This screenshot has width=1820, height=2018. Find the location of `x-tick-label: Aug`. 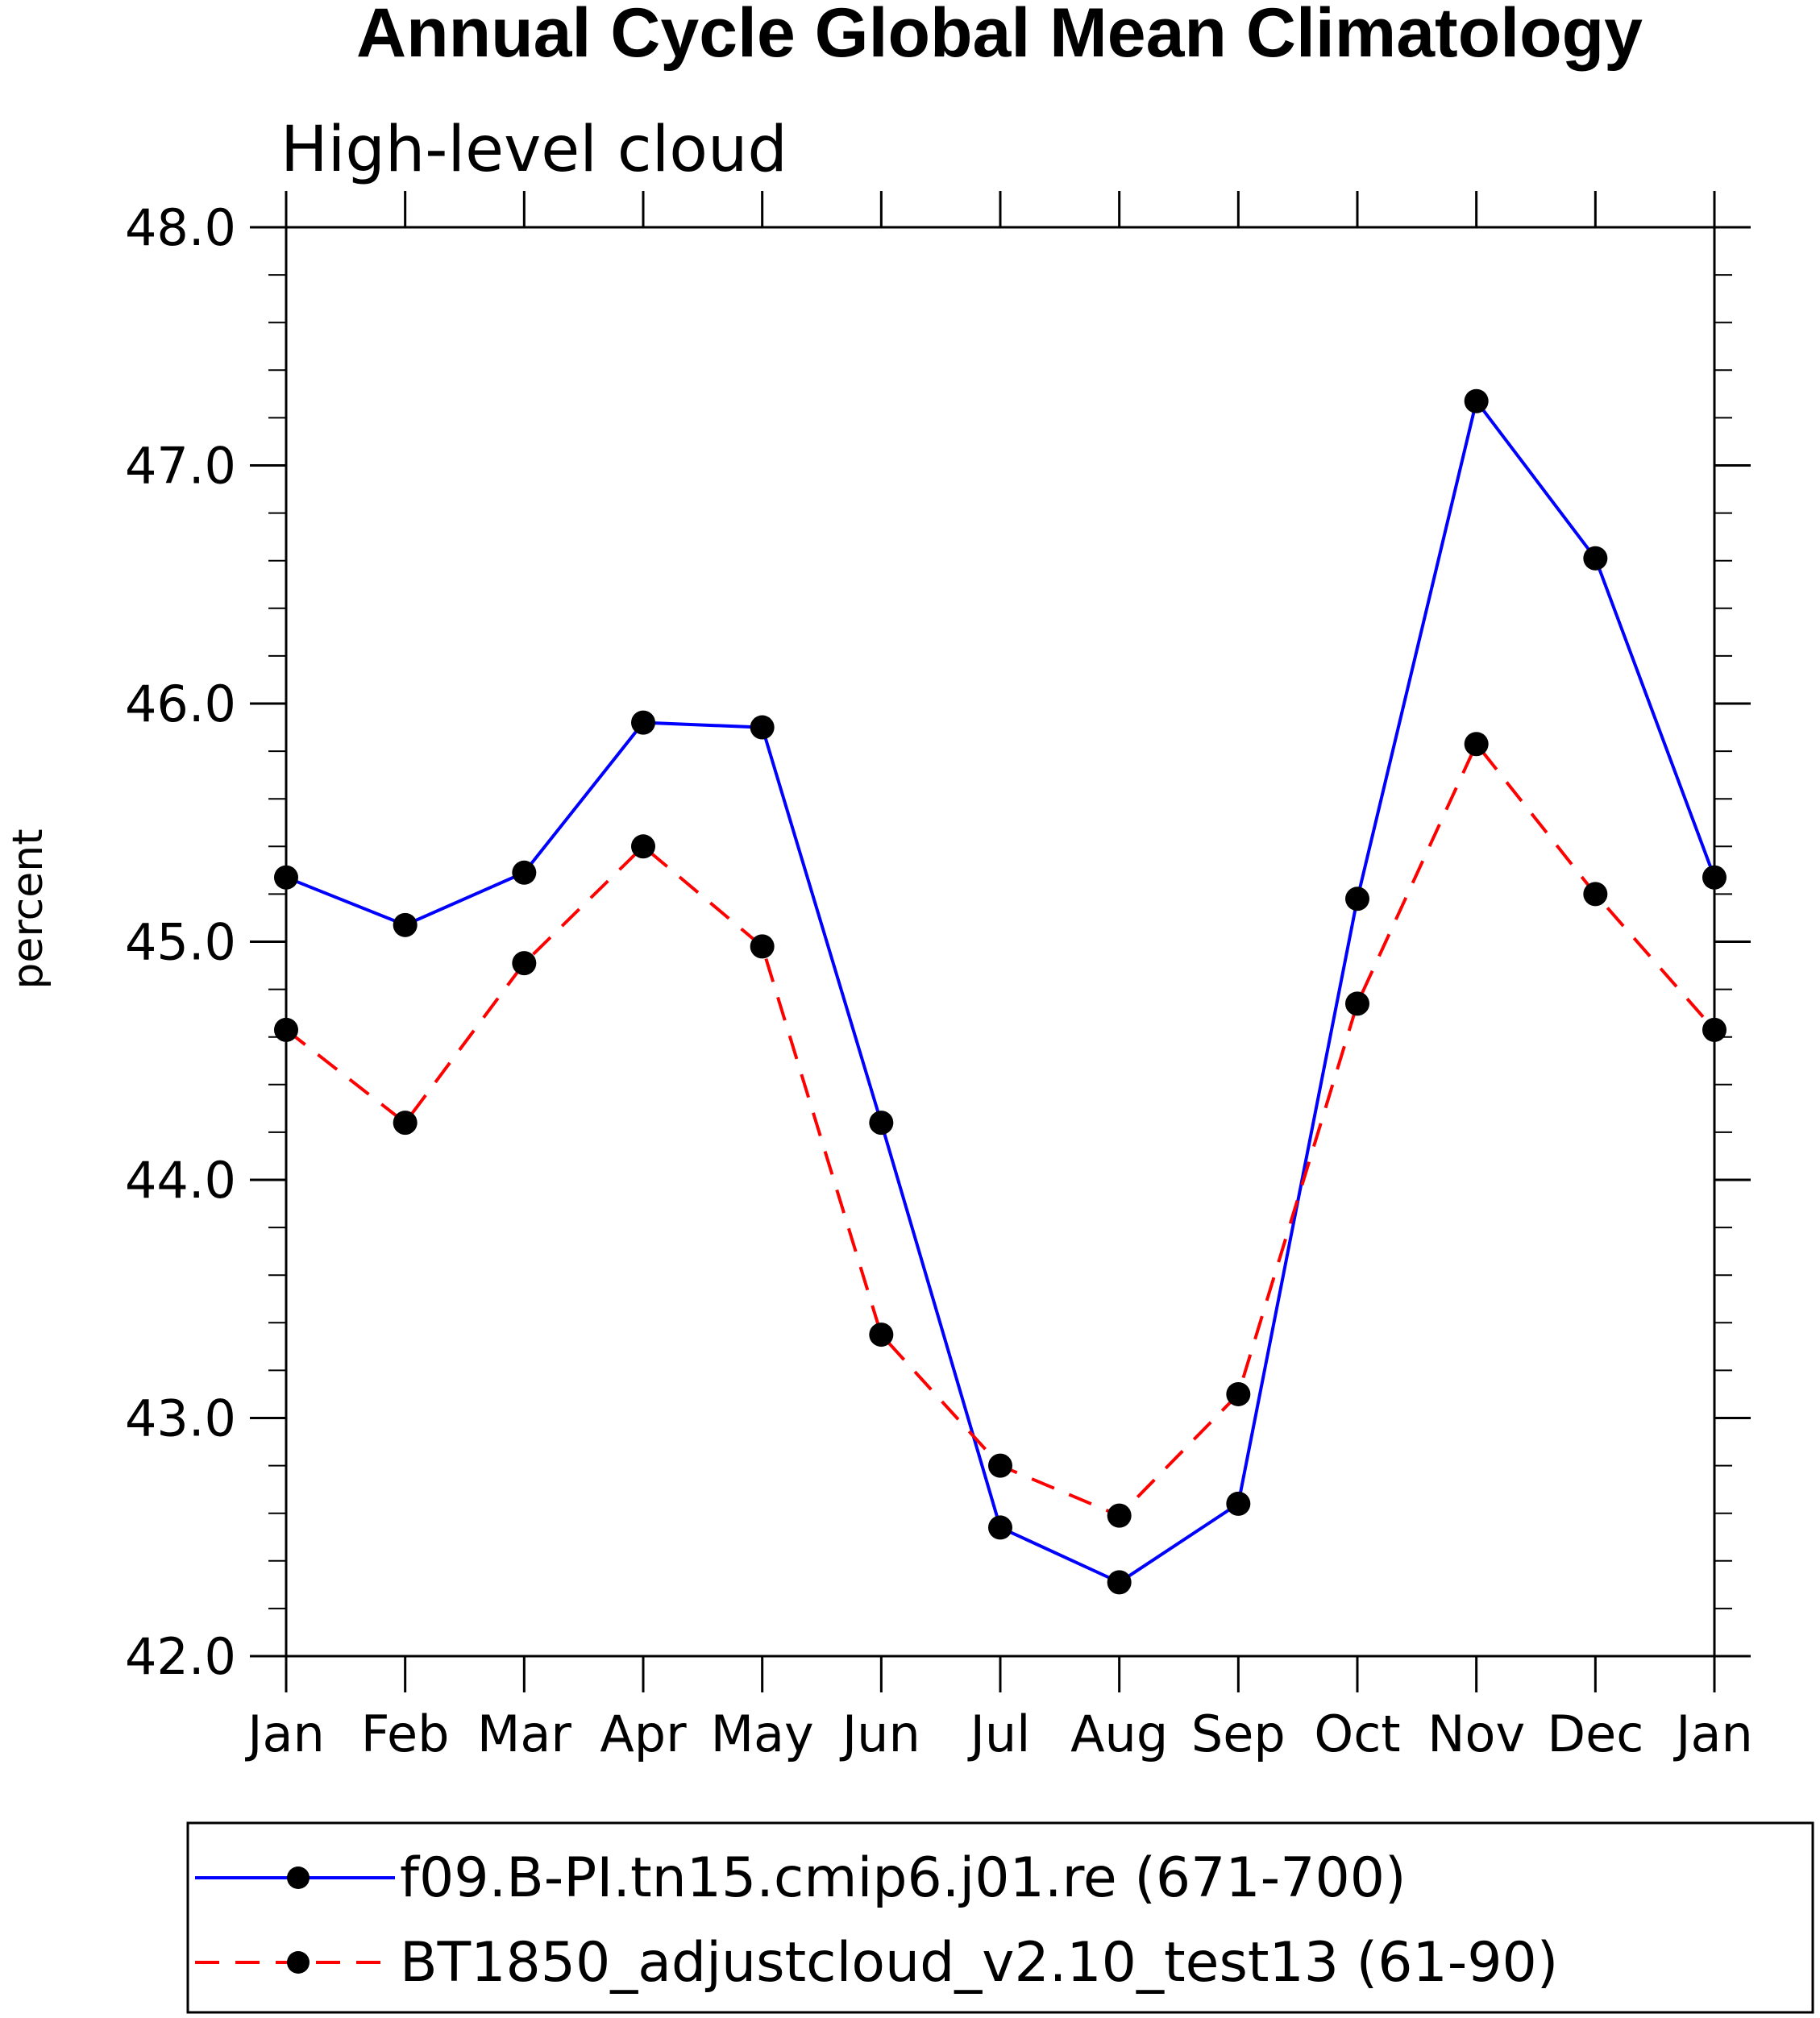

x-tick-label: Aug is located at coordinates (1119, 1734).